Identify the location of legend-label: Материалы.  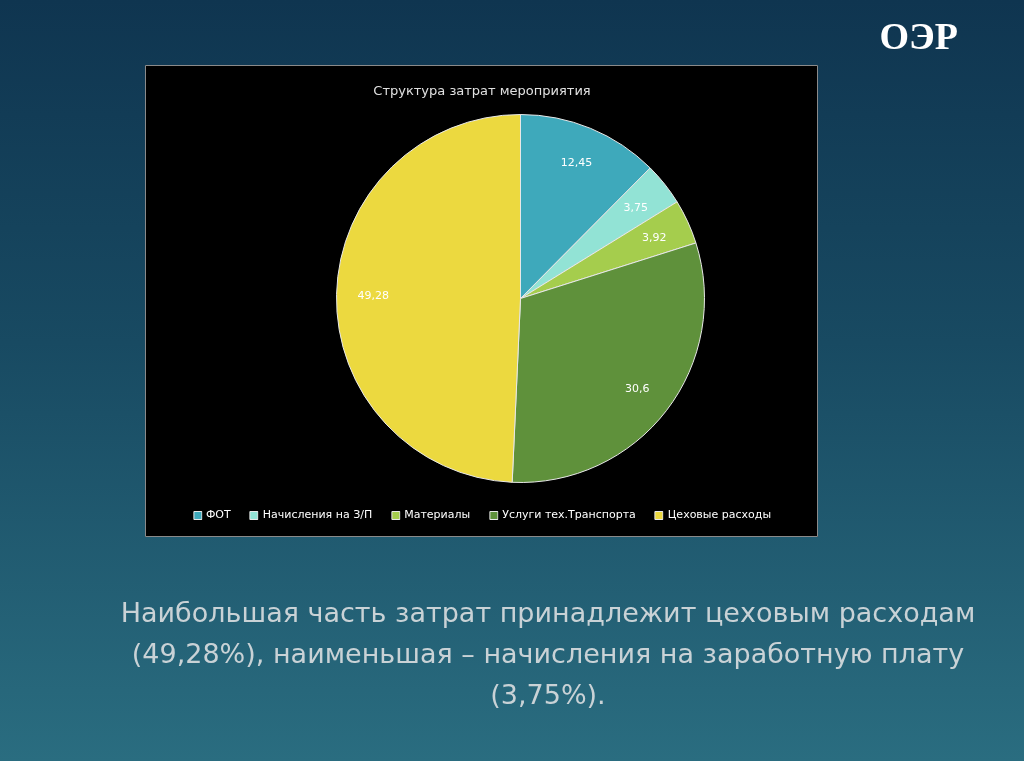
(437, 514).